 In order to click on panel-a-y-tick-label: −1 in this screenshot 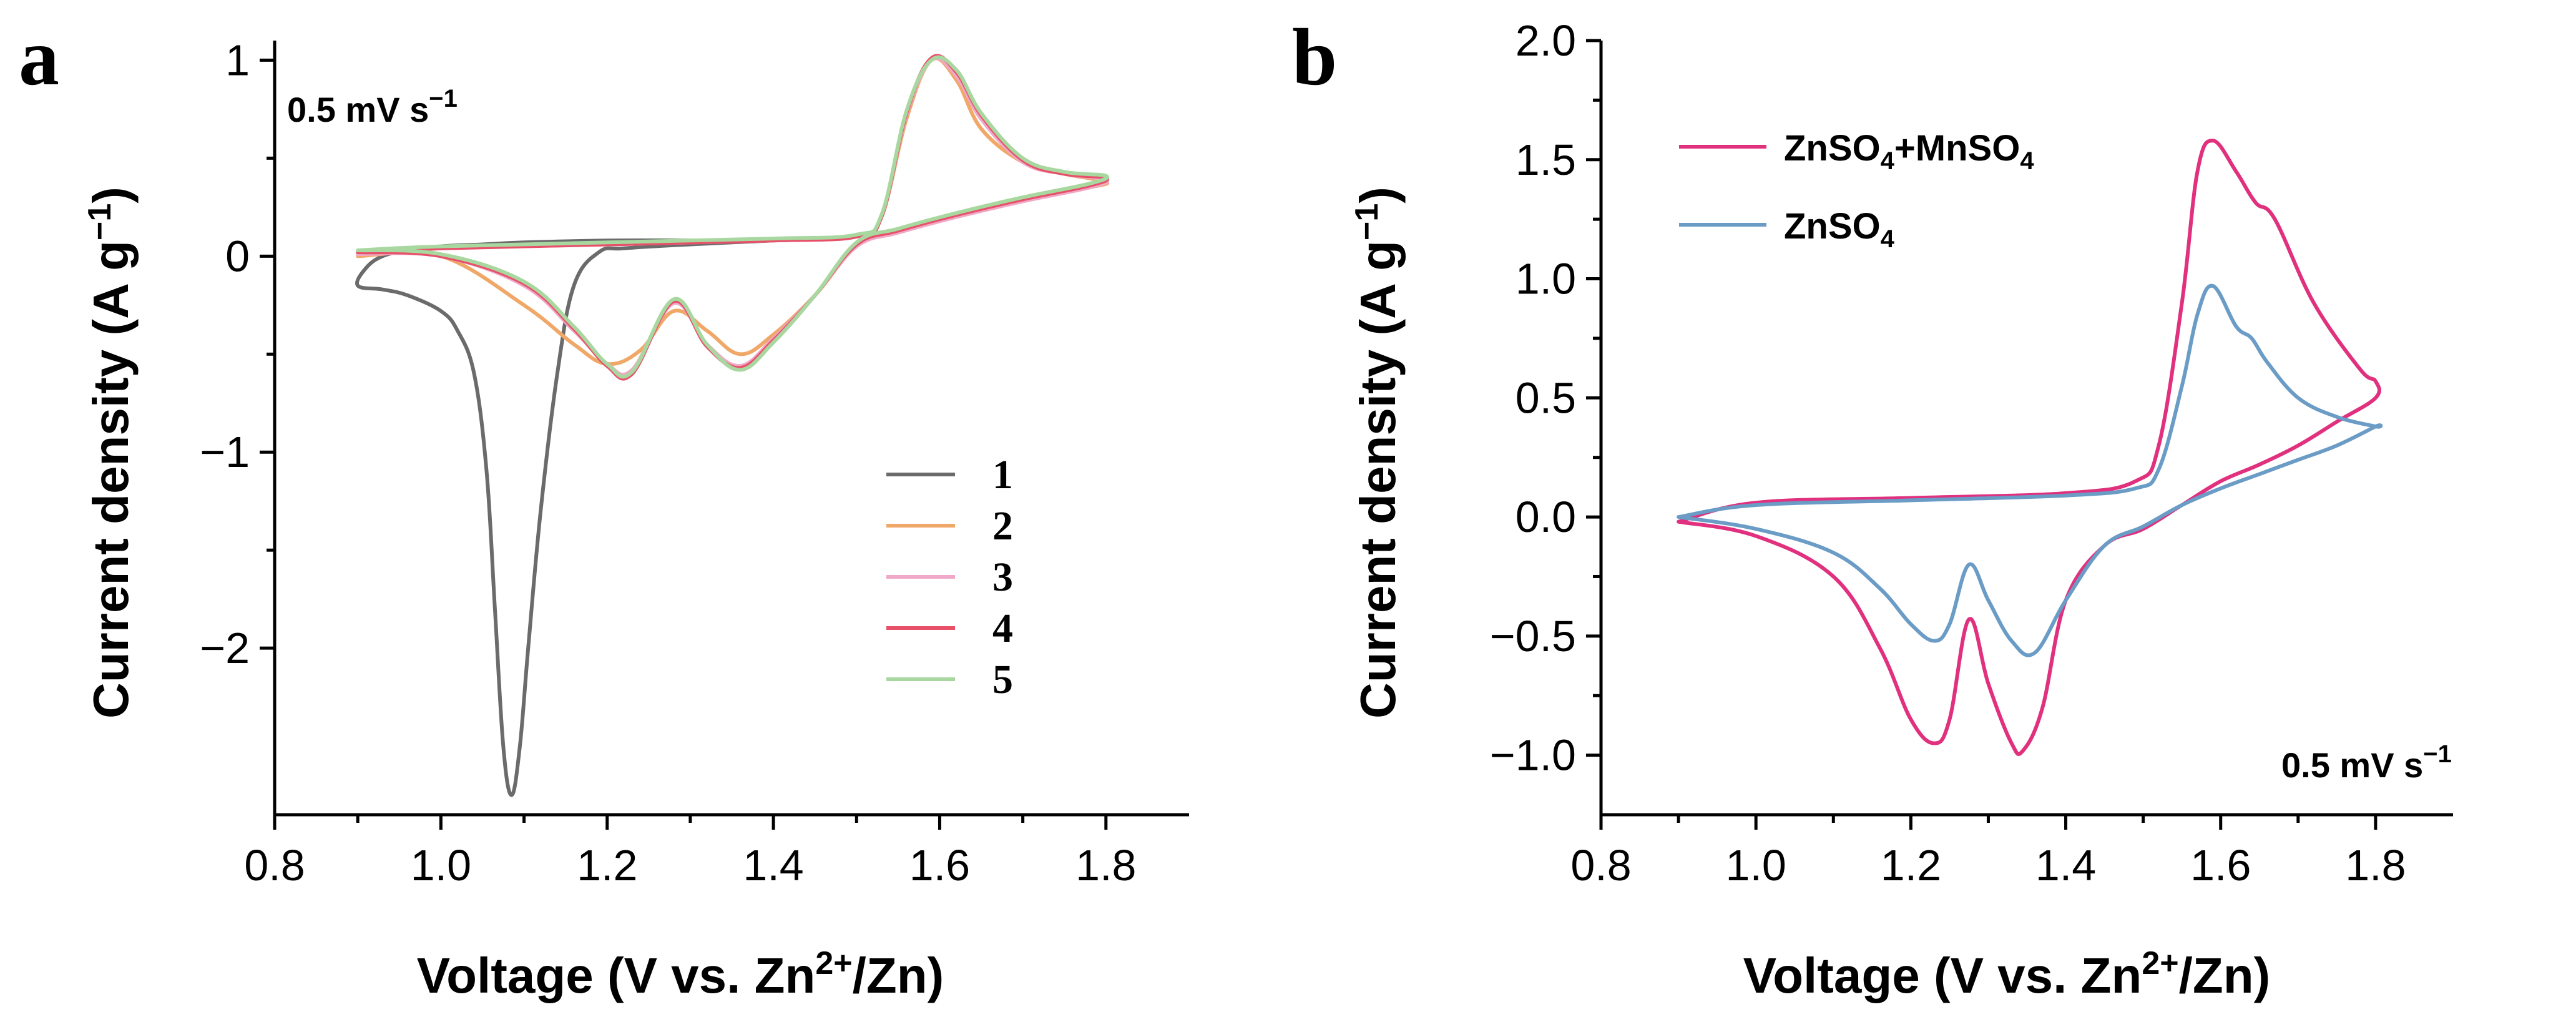, I will do `click(225, 452)`.